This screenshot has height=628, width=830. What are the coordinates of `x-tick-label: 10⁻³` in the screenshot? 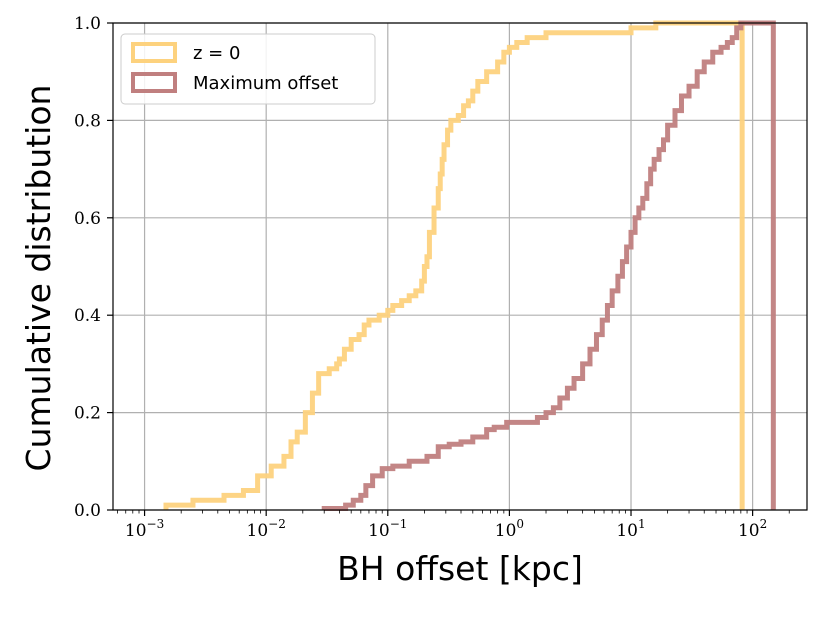 It's located at (144, 529).